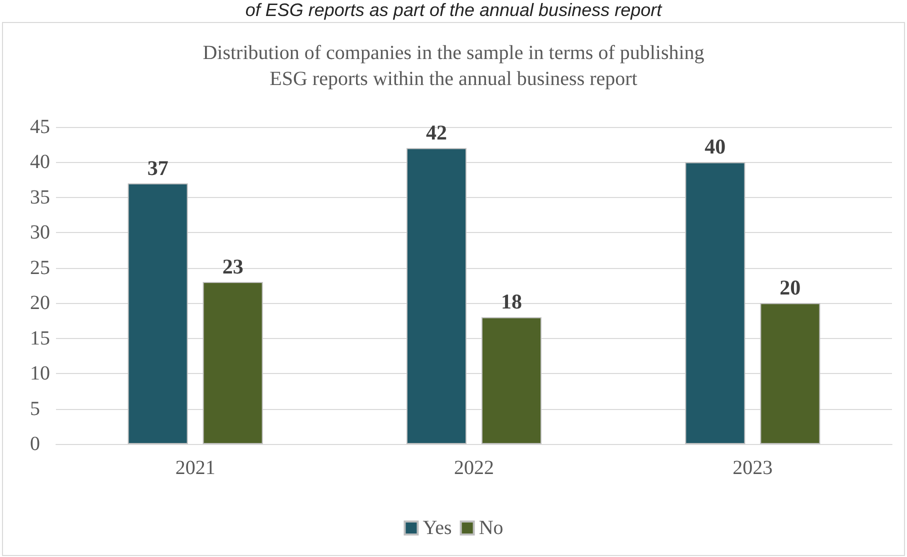  What do you see at coordinates (474, 468) in the screenshot?
I see `x-tick-label: 2022` at bounding box center [474, 468].